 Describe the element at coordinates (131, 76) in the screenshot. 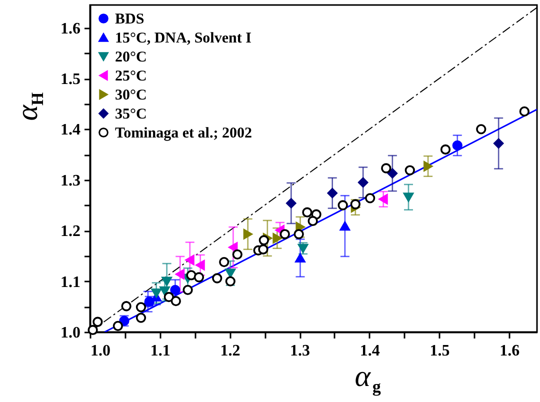

I see `legend-label: 25°C` at that location.